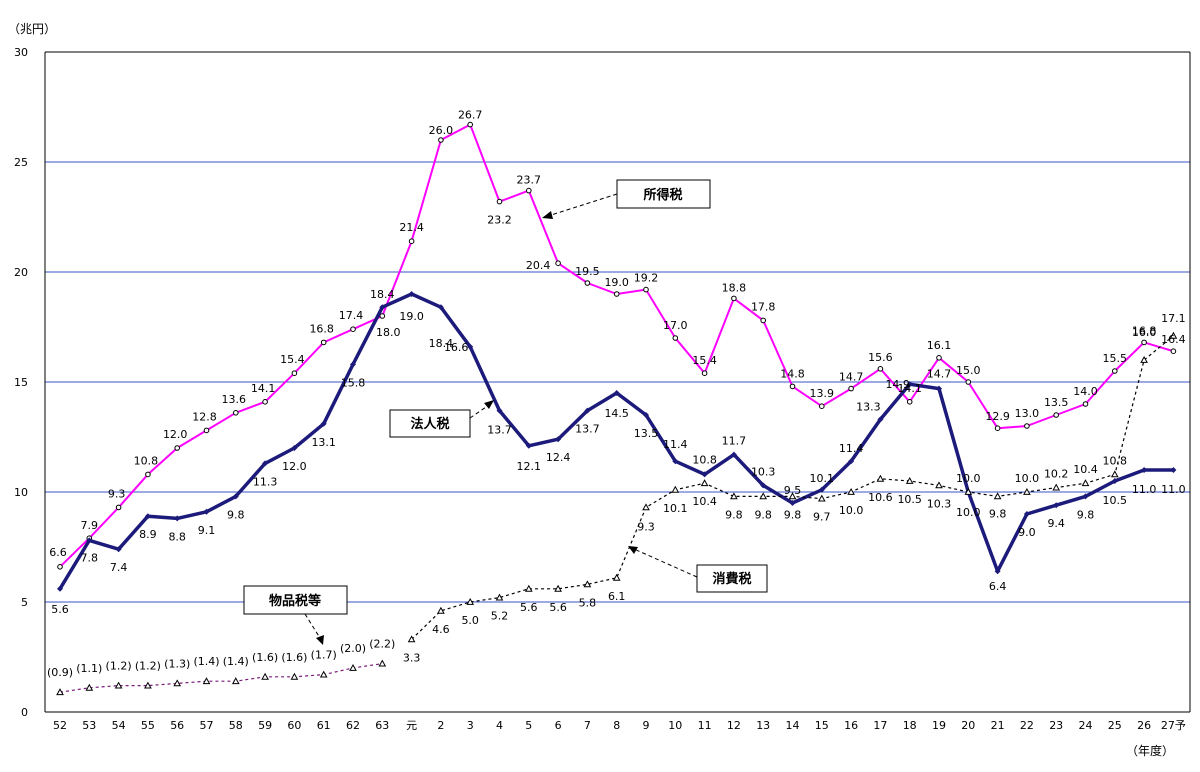 The height and width of the screenshot is (772, 1200). What do you see at coordinates (24, 712) in the screenshot?
I see `y-tick-label: 0` at bounding box center [24, 712].